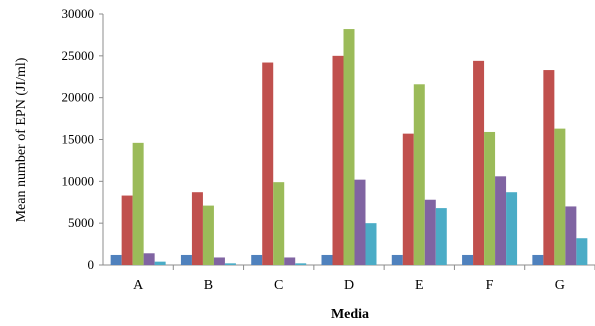  I want to click on x-tick-label-C: C, so click(278, 285).